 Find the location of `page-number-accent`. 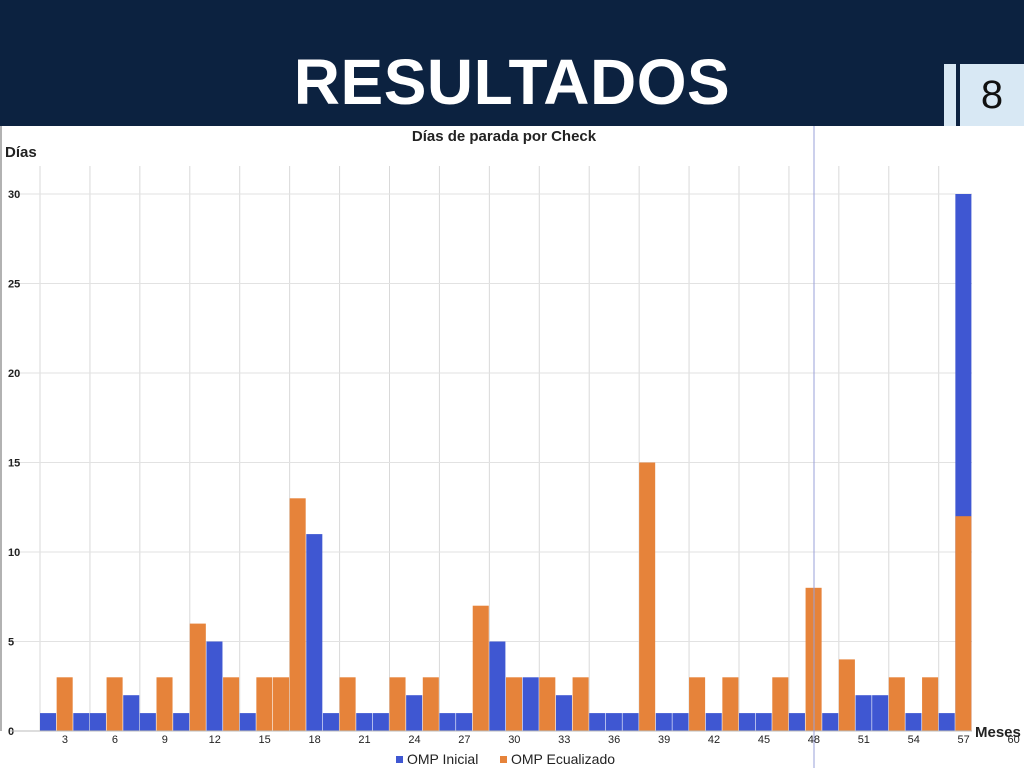

page-number-accent is located at coordinates (950, 95).